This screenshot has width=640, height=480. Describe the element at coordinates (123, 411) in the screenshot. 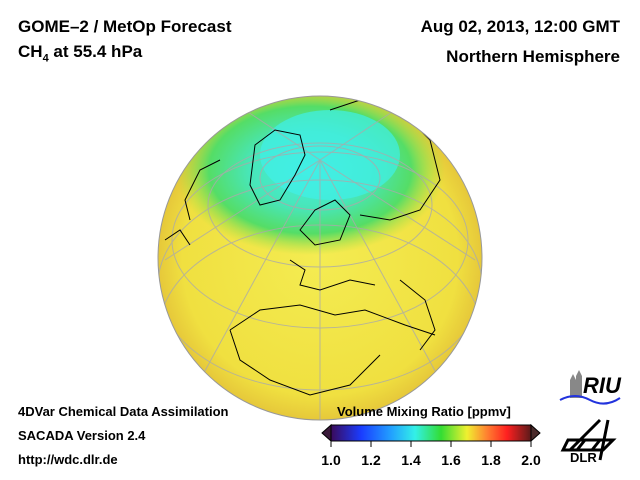

I see `footer-method: 4DVar Chemical Data Assimilation` at that location.